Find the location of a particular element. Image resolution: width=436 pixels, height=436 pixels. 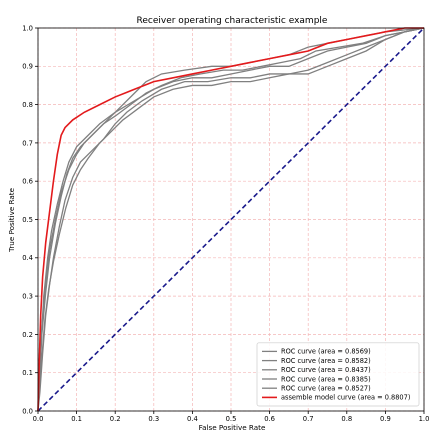

legend-box is located at coordinates (338, 374).